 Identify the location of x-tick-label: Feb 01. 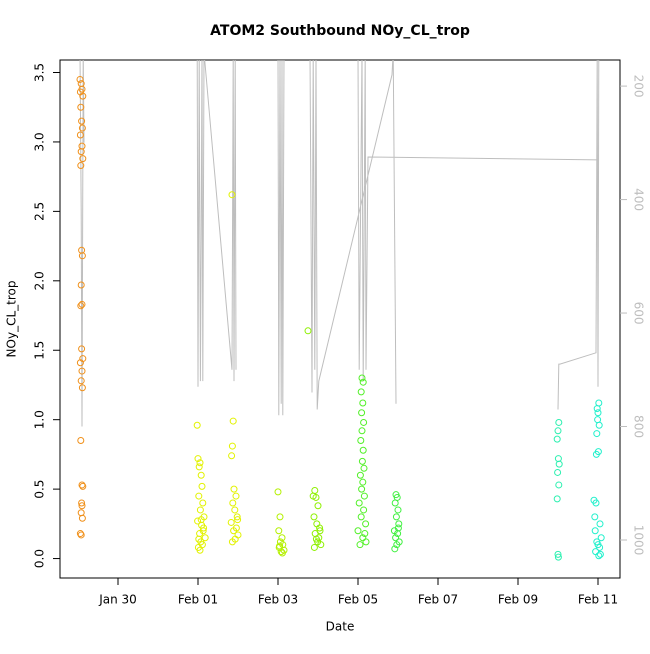
(198, 600).